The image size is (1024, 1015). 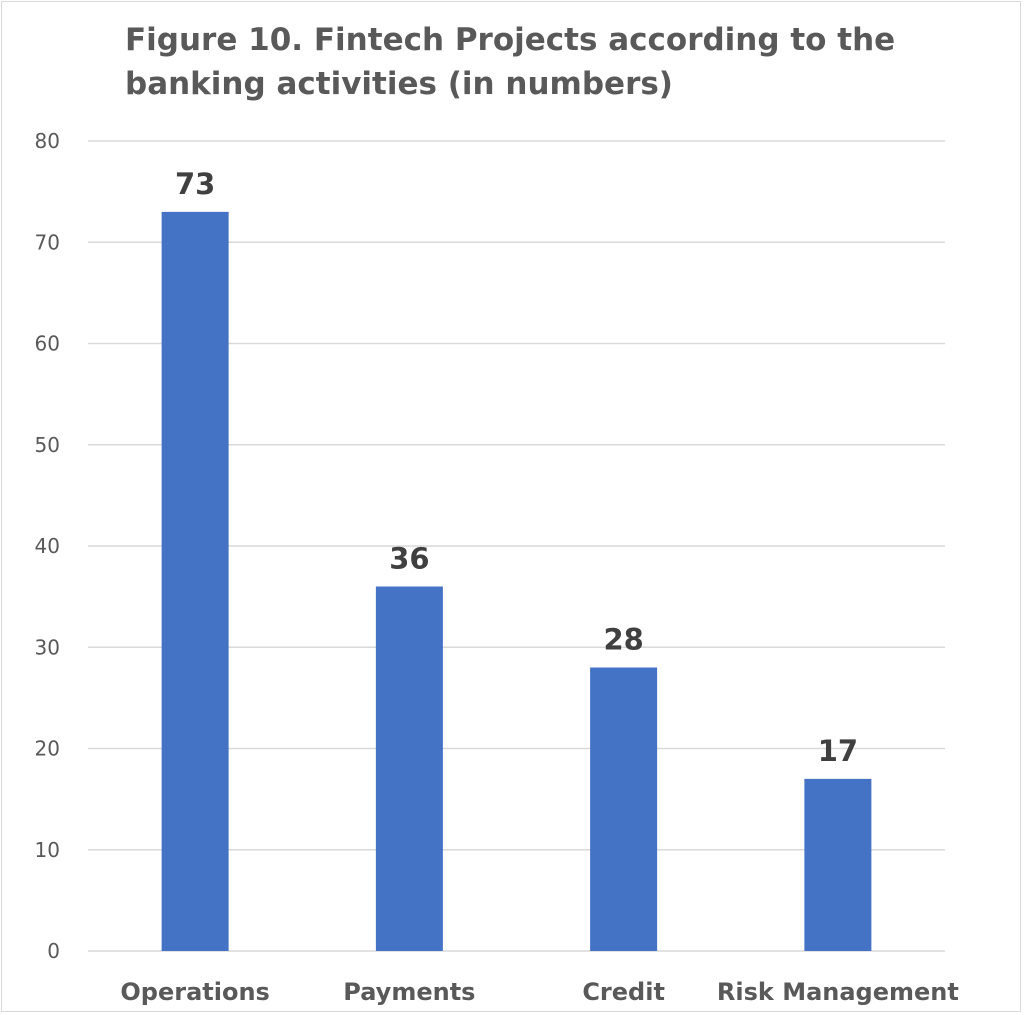 I want to click on data-label: 28, so click(x=623, y=640).